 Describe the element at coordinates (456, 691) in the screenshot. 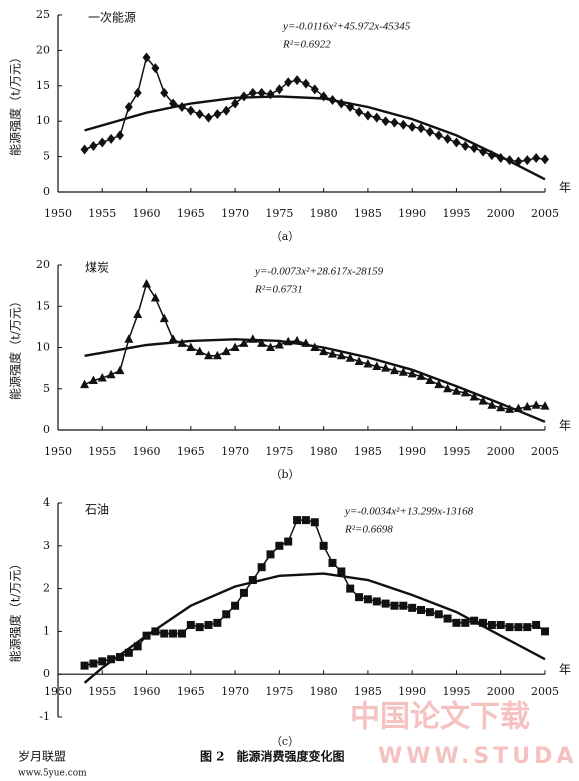

I see `x-tick-label: 1995` at that location.